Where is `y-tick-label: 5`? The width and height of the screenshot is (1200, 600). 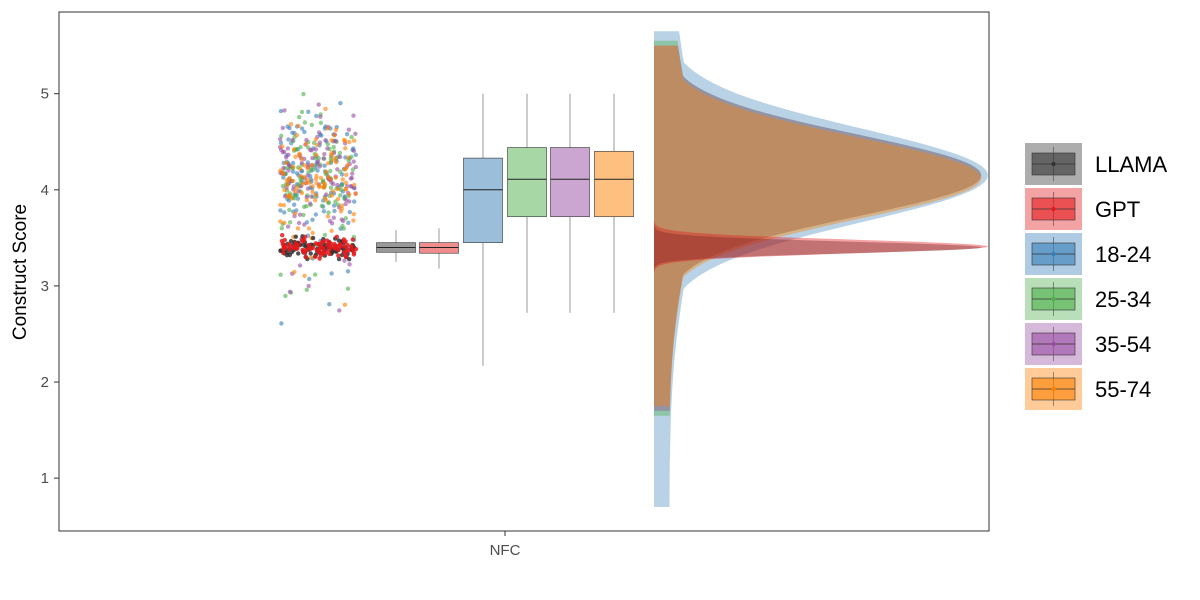 y-tick-label: 5 is located at coordinates (45, 94).